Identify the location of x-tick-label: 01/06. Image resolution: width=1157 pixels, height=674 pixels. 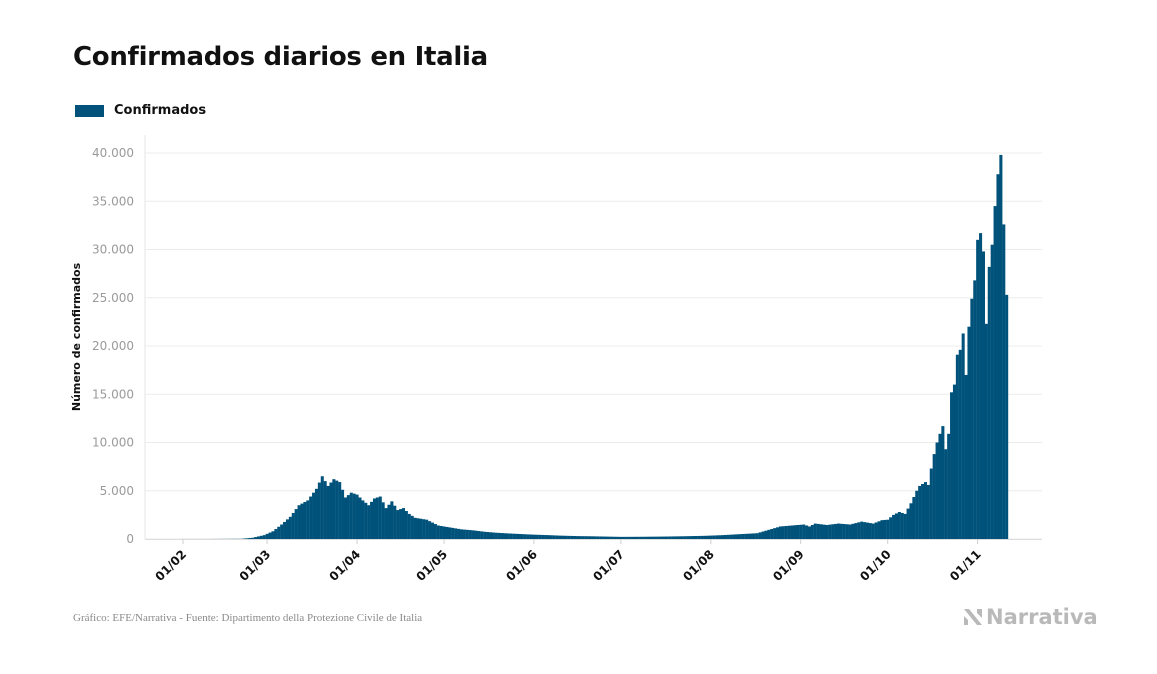
(521, 565).